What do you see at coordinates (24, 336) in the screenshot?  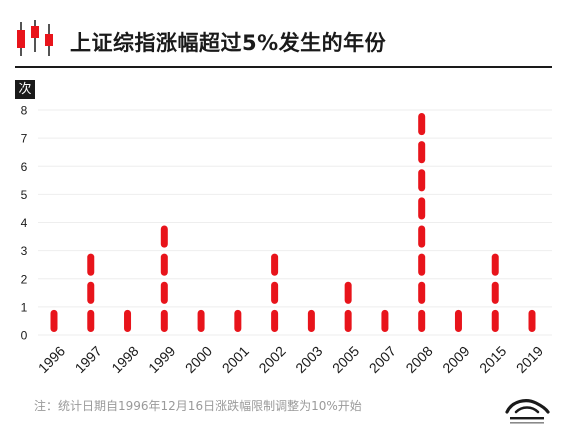 I see `y-tick-label: 0` at bounding box center [24, 336].